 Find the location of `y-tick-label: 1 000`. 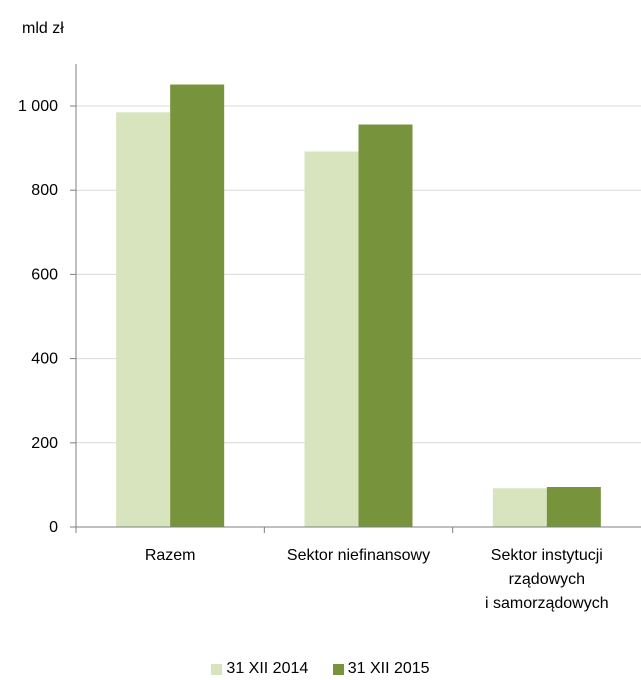

y-tick-label: 1 000 is located at coordinates (38, 106).